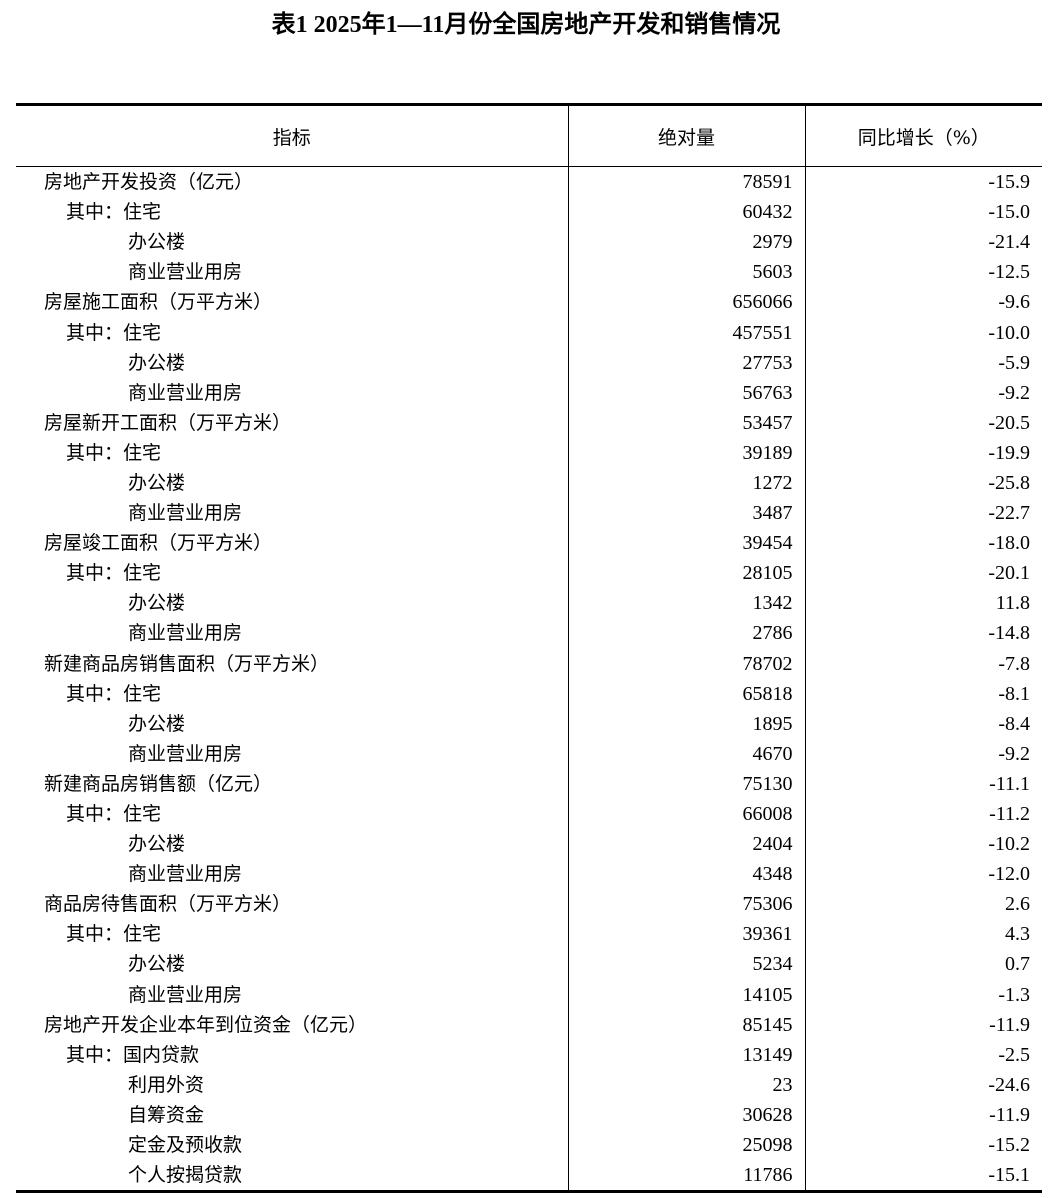 The width and height of the screenshot is (1052, 1198). What do you see at coordinates (923, 723) in the screenshot?
I see `row-yoy: -8.4` at bounding box center [923, 723].